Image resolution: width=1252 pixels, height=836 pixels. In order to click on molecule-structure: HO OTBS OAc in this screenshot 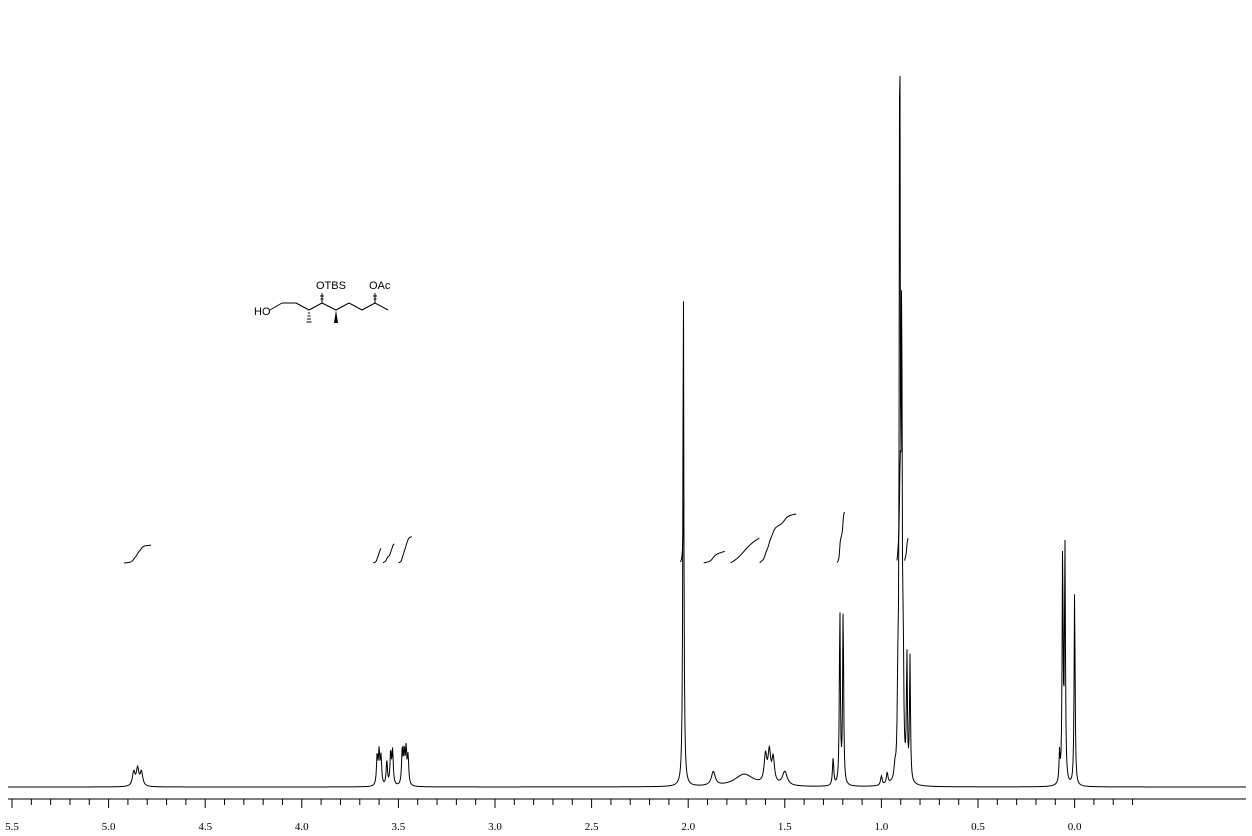, I will do `click(322, 301)`.